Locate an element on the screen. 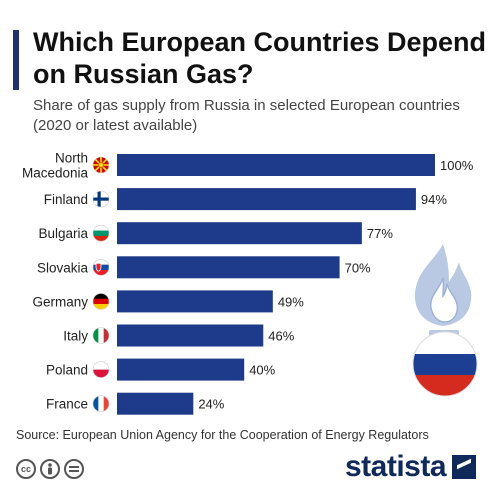 The height and width of the screenshot is (501, 500). italy-flag-icon is located at coordinates (101, 335).